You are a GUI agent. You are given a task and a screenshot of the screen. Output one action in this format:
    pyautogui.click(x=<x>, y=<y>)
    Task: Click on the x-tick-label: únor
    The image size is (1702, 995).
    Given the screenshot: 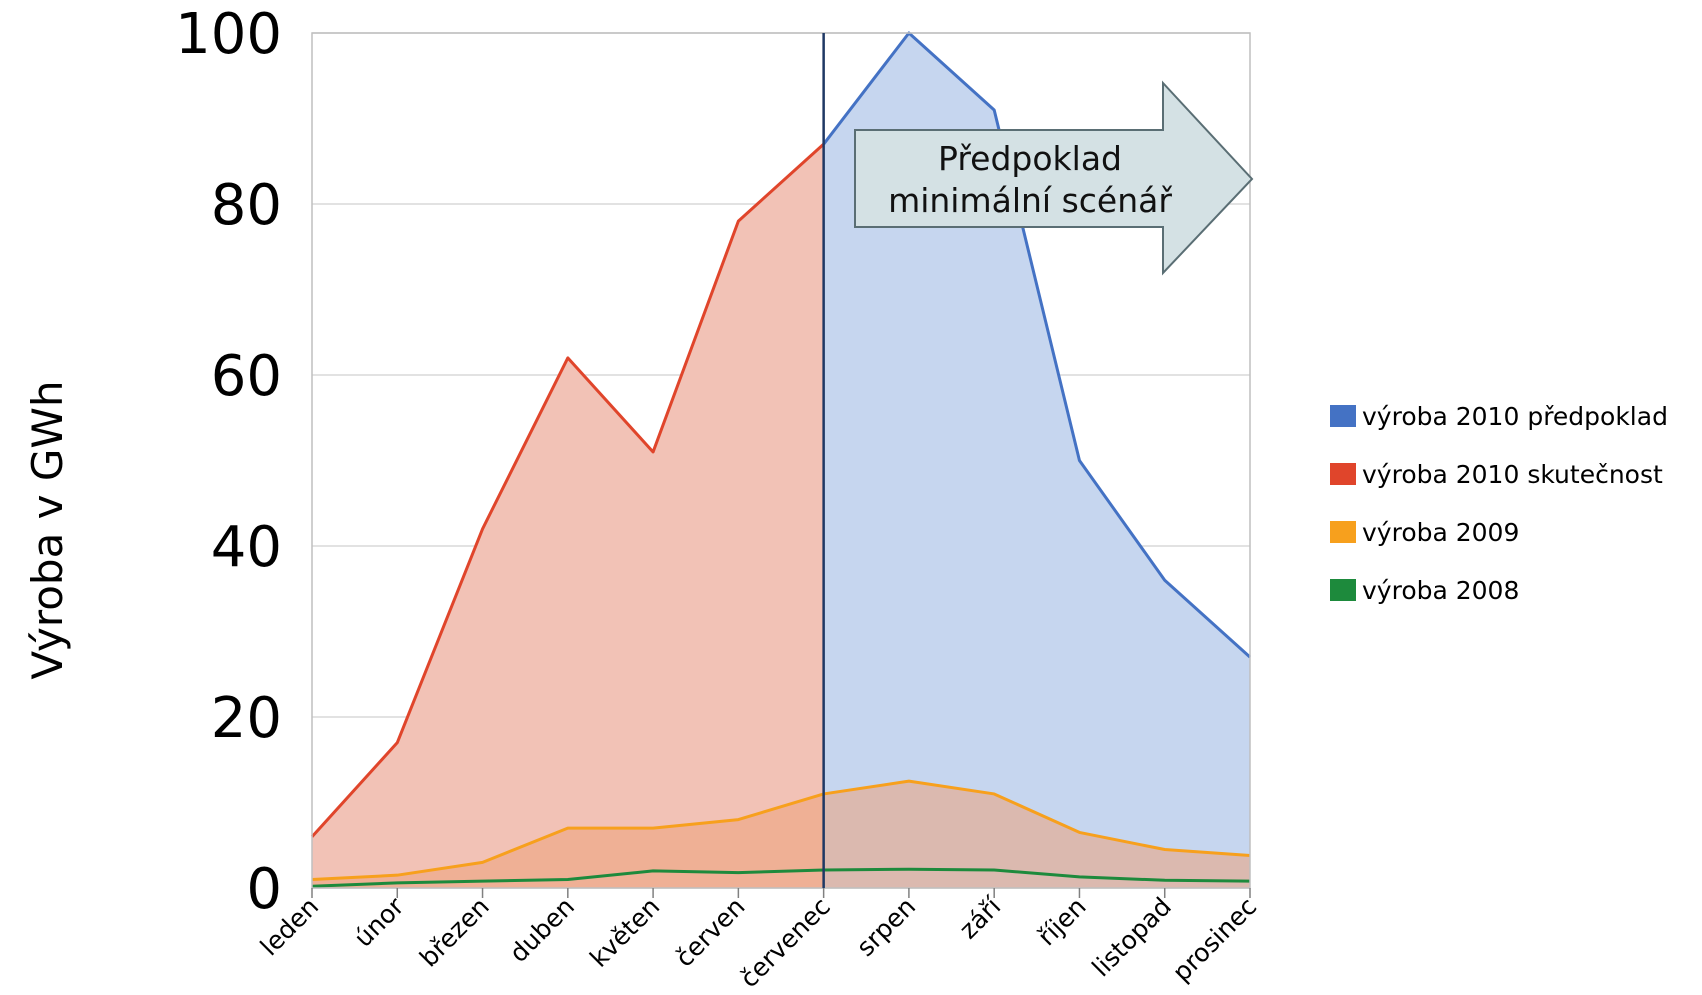 What is the action you would take?
    pyautogui.click(x=380, y=922)
    